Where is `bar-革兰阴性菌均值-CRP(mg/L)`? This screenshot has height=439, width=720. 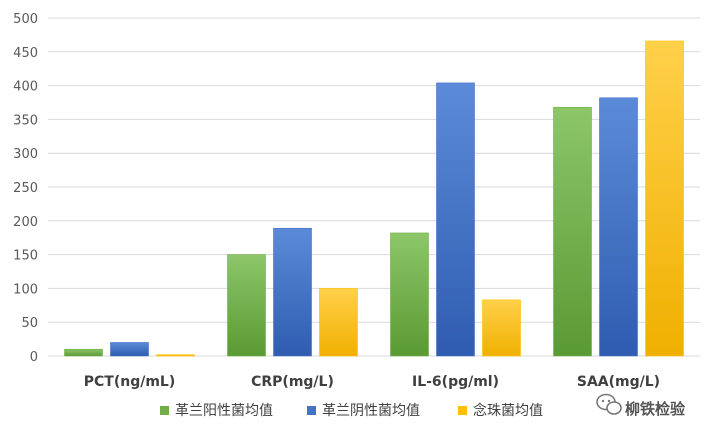
bar-革兰阴性菌均值-CRP(mg/L) is located at coordinates (292, 292).